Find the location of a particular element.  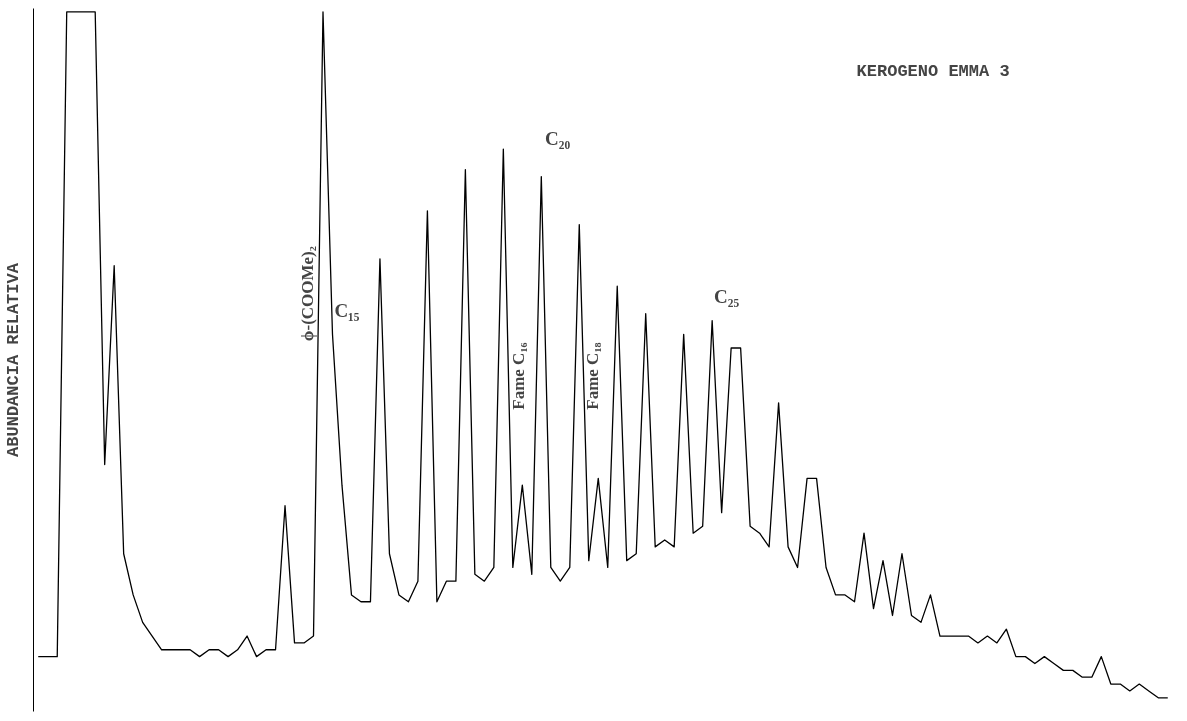

y-axis-title: ABUNDANCIA RELATIVA is located at coordinates (13, 359).